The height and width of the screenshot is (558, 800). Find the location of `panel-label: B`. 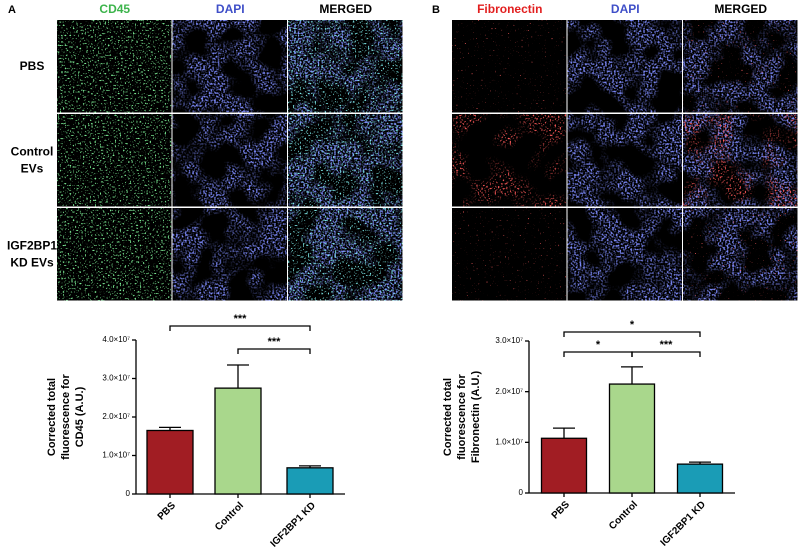

panel-label: B is located at coordinates (436, 10).